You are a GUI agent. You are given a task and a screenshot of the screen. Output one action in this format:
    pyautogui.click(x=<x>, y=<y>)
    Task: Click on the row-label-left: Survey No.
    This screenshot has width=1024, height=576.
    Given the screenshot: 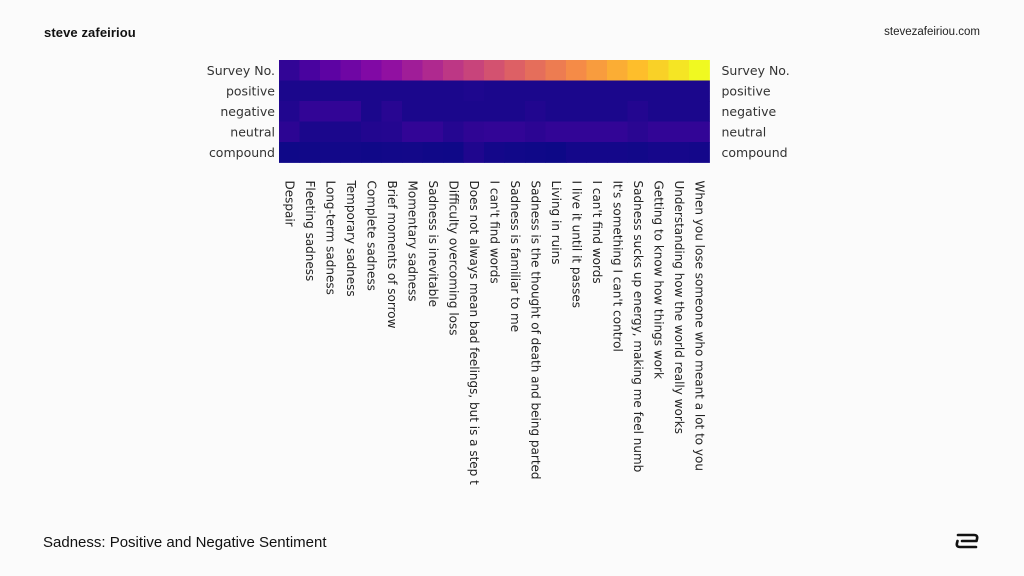 What is the action you would take?
    pyautogui.click(x=241, y=70)
    